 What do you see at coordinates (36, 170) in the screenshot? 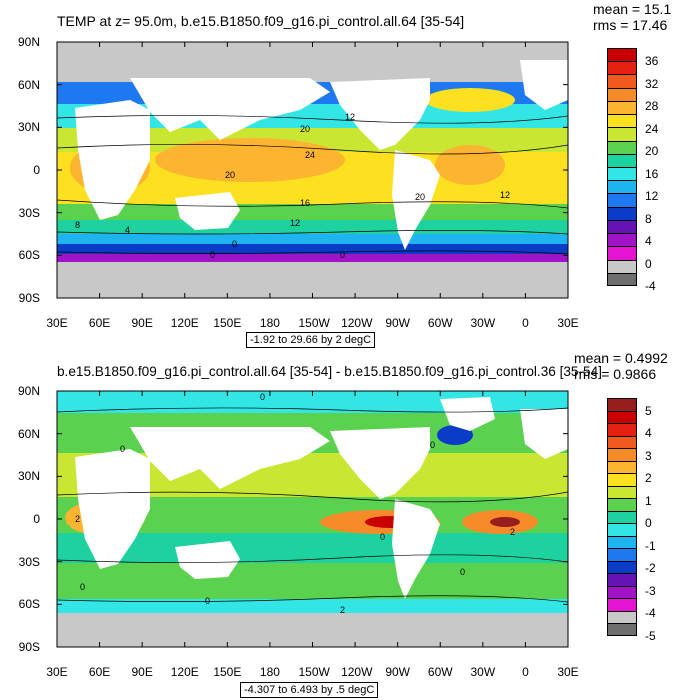
I see `ytick-label: 0` at bounding box center [36, 170].